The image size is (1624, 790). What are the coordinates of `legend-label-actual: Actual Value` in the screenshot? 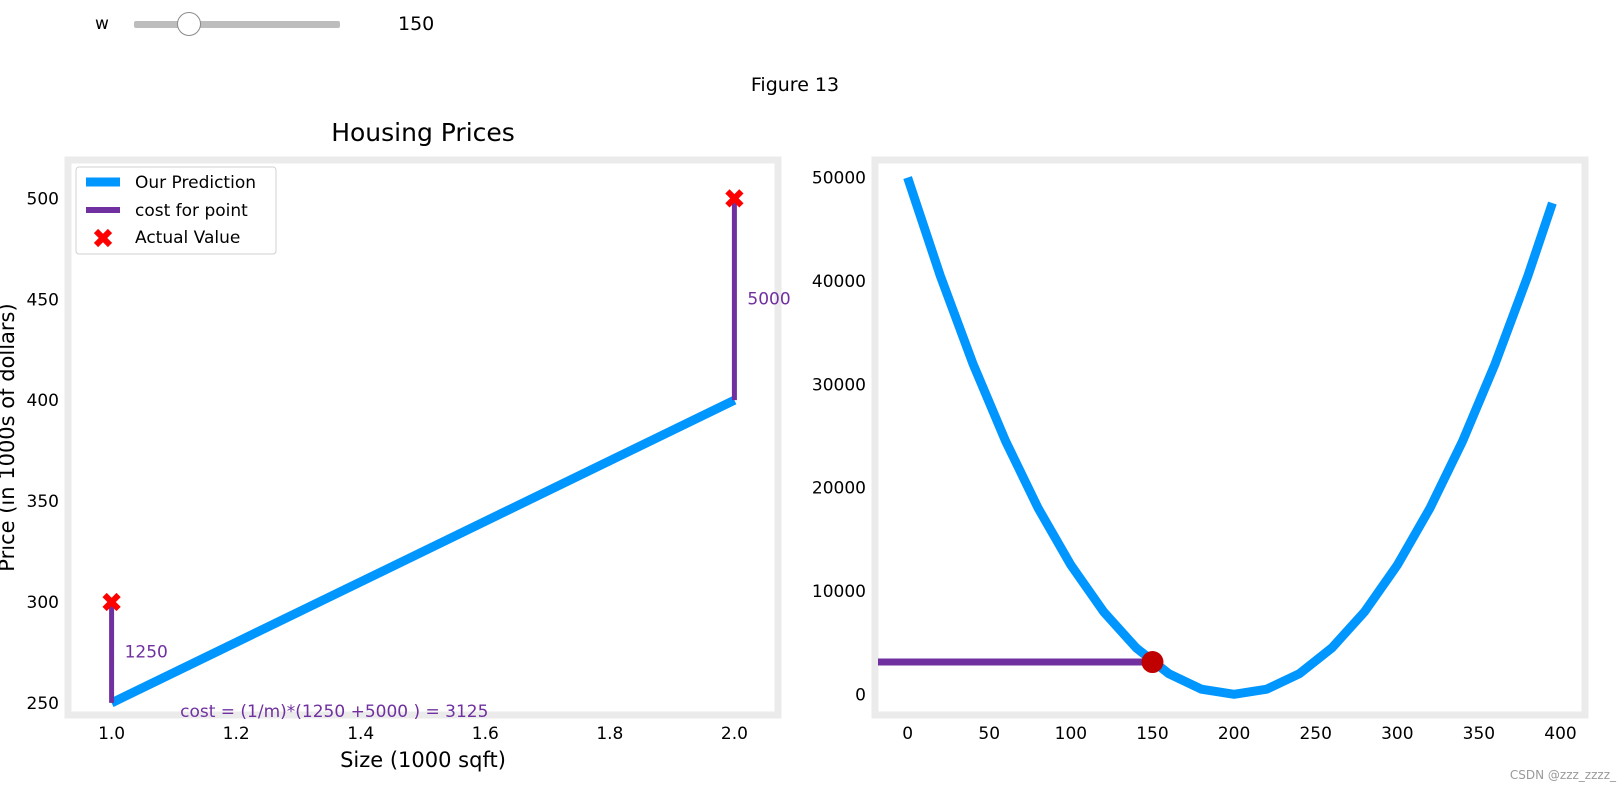 It's located at (187, 238).